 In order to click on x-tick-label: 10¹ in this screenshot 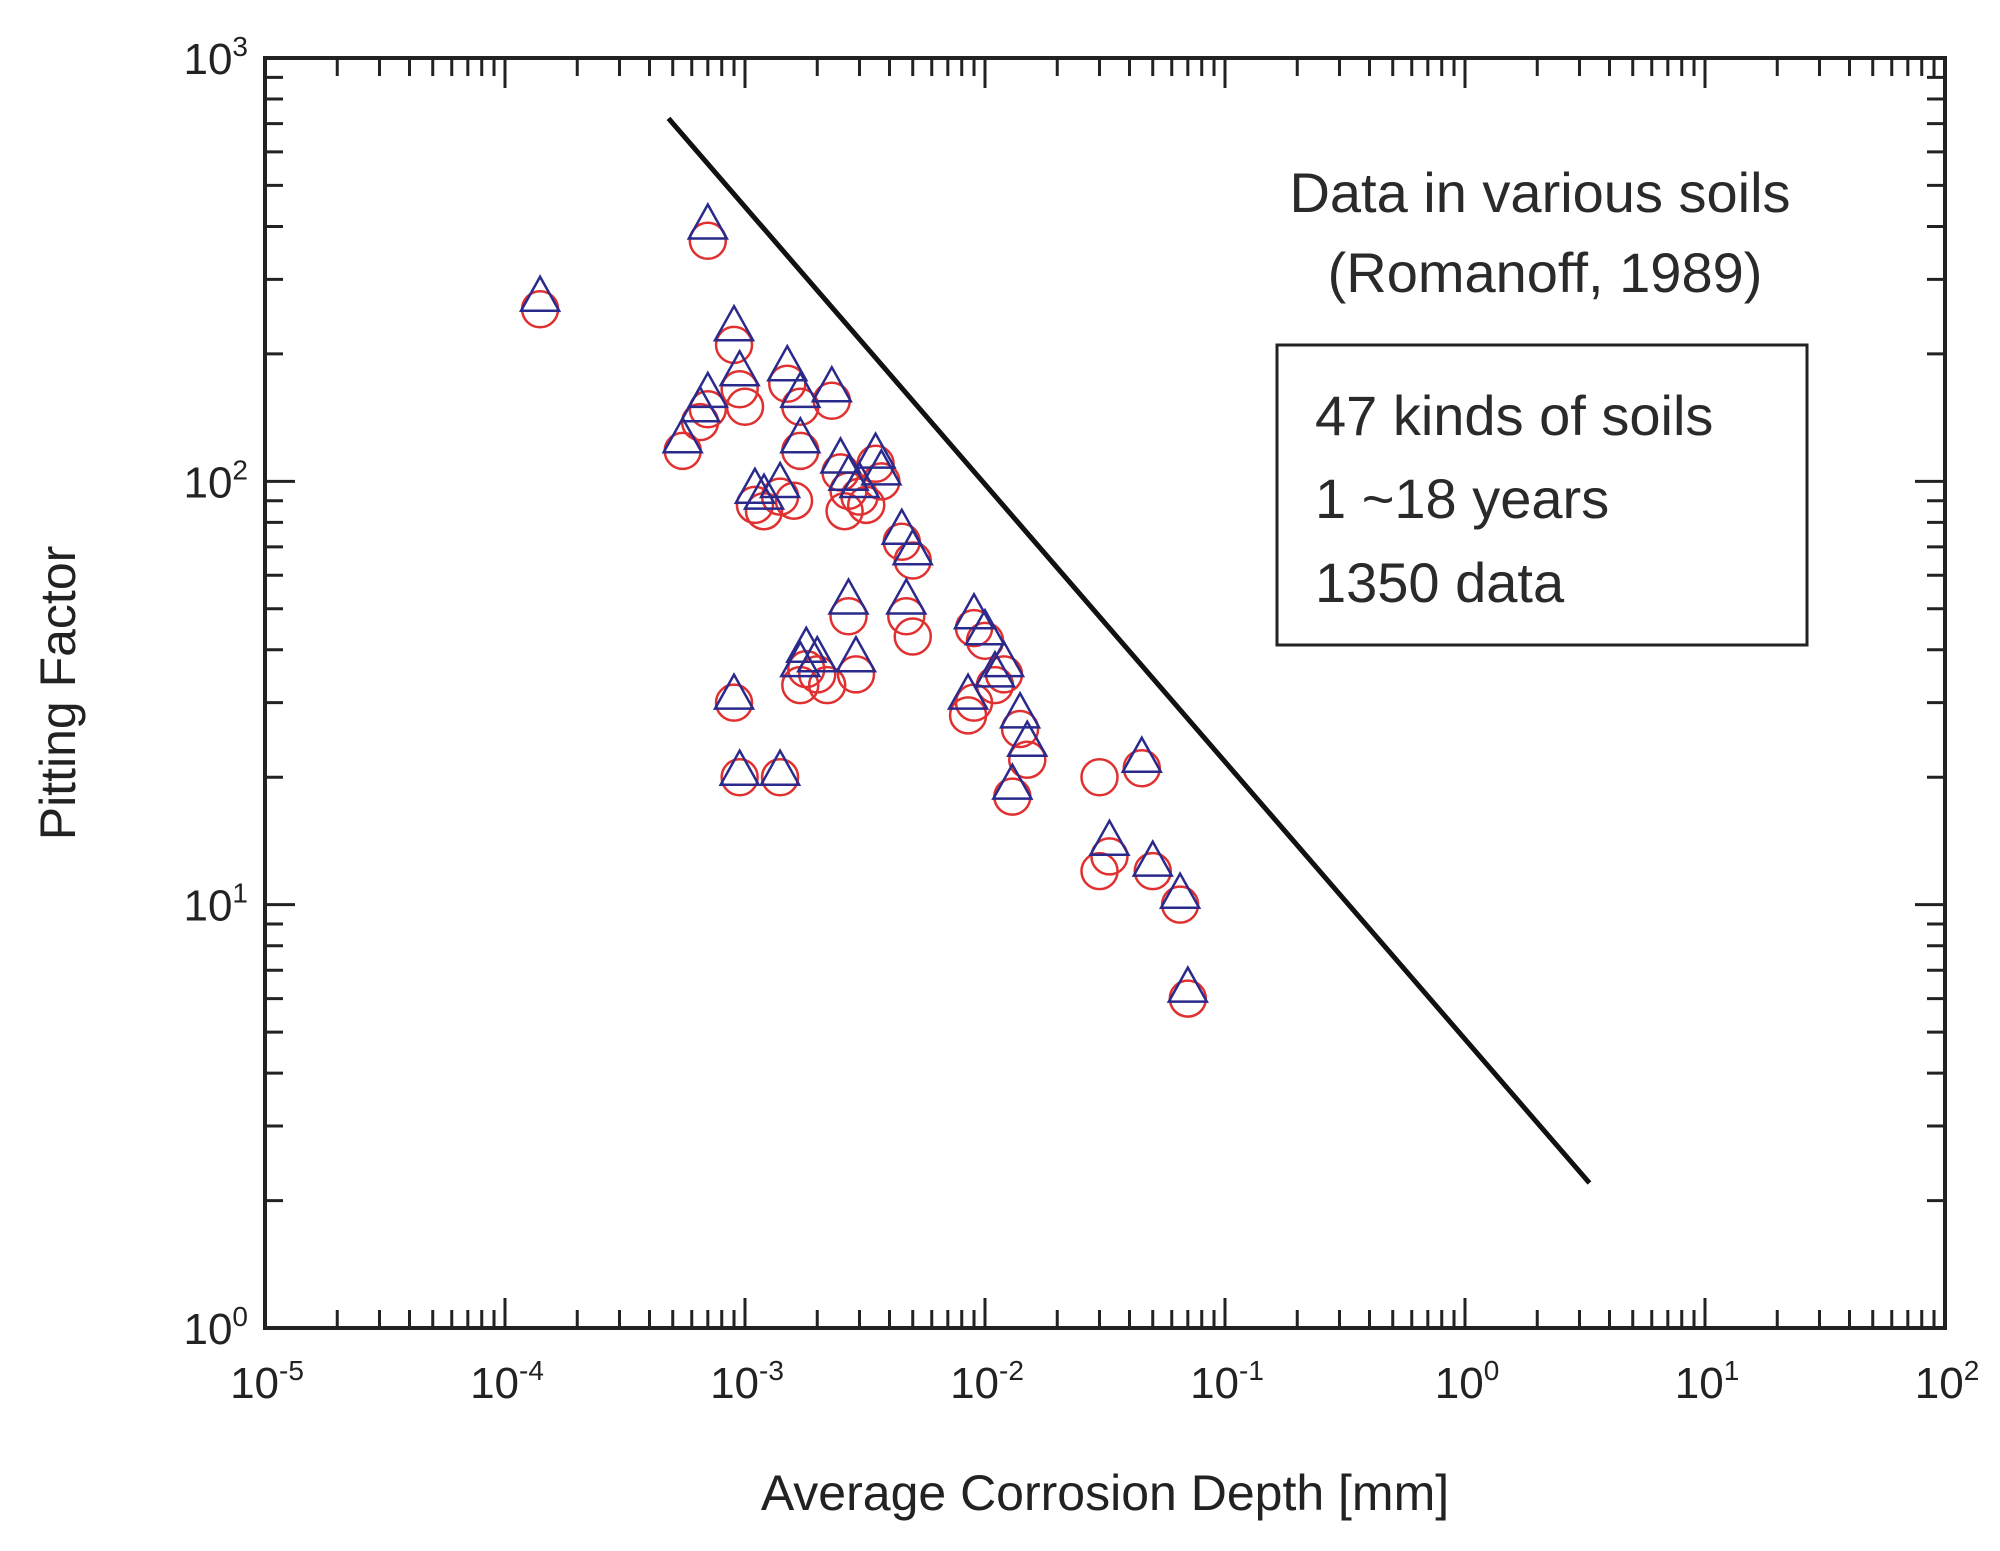, I will do `click(1707, 1381)`.